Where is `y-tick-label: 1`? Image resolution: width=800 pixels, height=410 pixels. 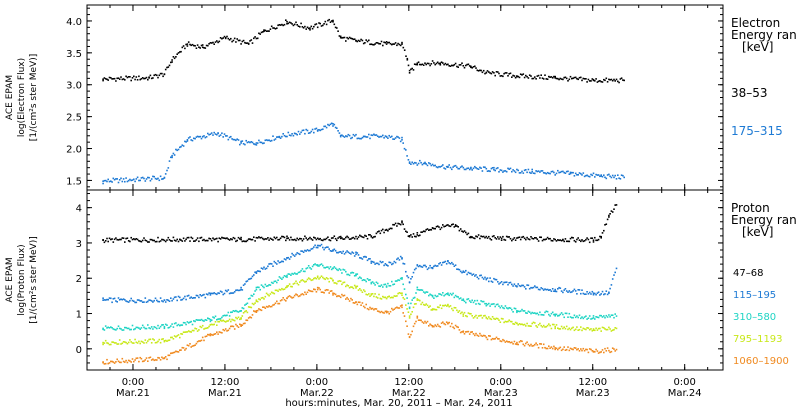 y-tick-label: 1 is located at coordinates (79, 315).